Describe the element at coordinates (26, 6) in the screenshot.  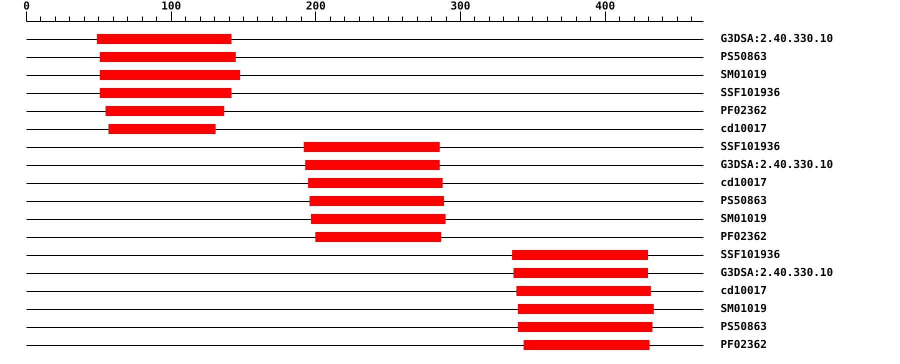
I see `x-tick-label: 0` at that location.